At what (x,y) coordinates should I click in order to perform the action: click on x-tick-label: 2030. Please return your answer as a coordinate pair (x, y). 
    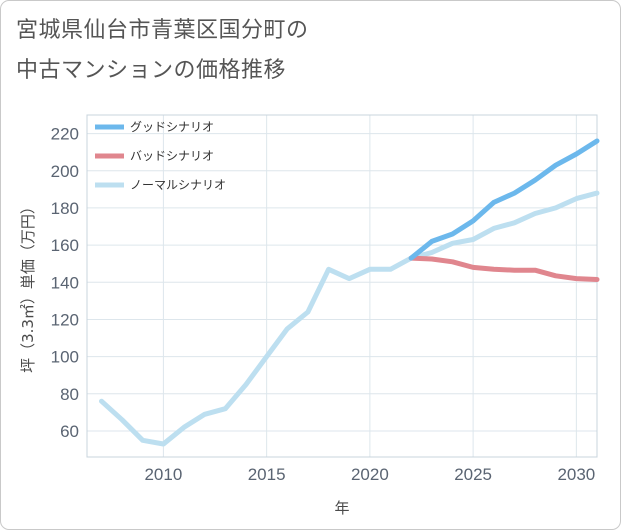
    Looking at the image, I should click on (576, 474).